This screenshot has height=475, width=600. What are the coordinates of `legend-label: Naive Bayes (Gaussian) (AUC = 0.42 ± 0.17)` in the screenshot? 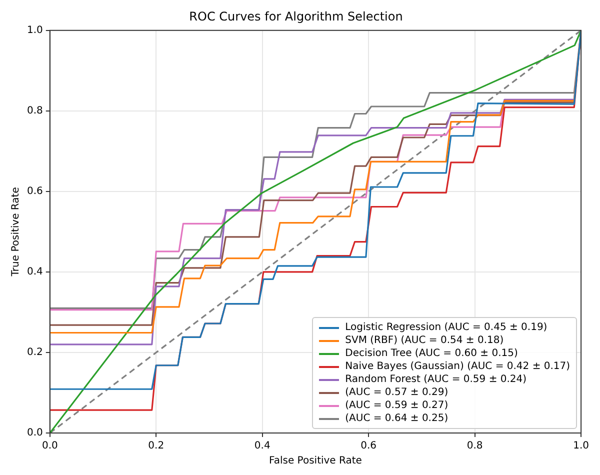 It's located at (457, 366).